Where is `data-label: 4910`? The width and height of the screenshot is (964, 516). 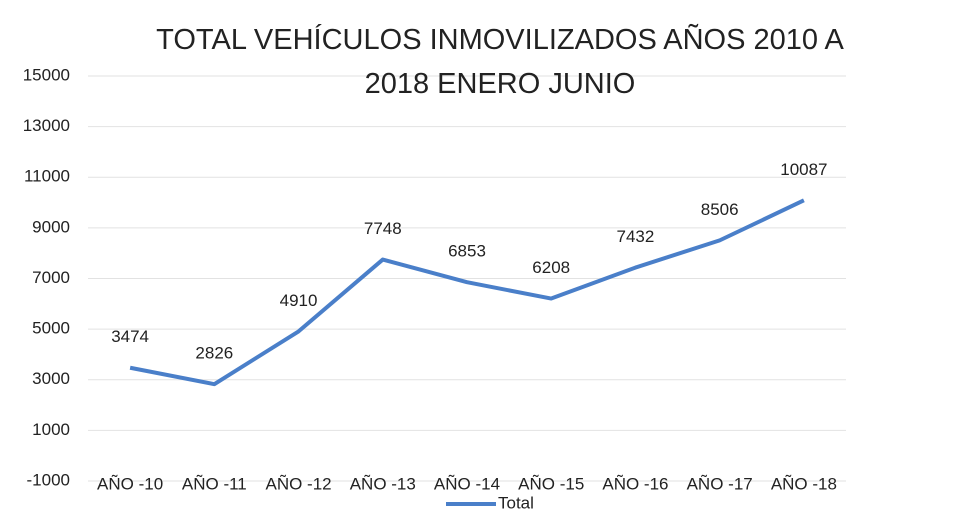
data-label: 4910 is located at coordinates (299, 300).